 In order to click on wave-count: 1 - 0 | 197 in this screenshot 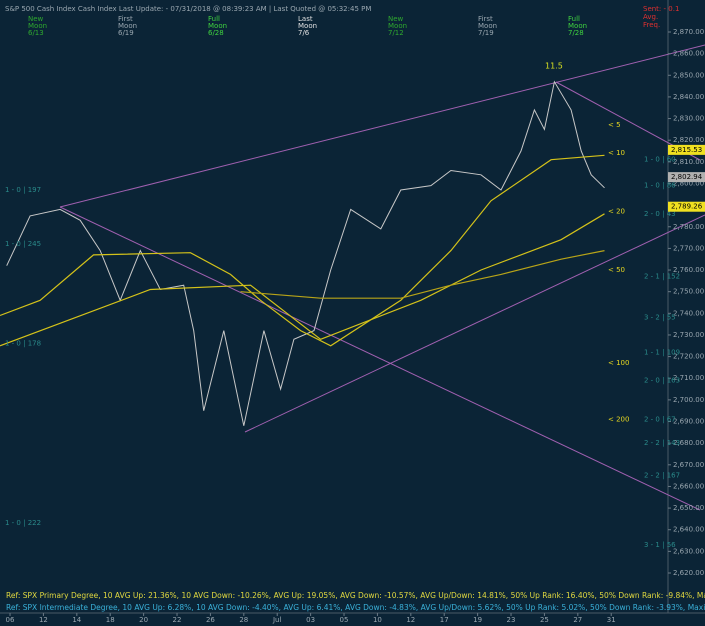, I will do `click(23, 190)`.